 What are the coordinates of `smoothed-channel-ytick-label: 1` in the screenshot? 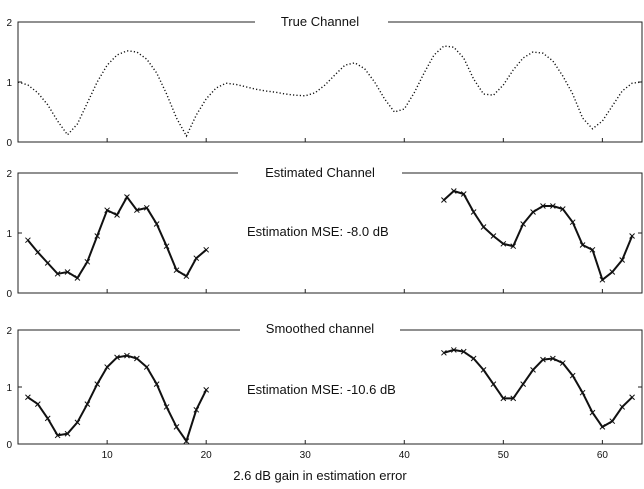 It's located at (9, 388).